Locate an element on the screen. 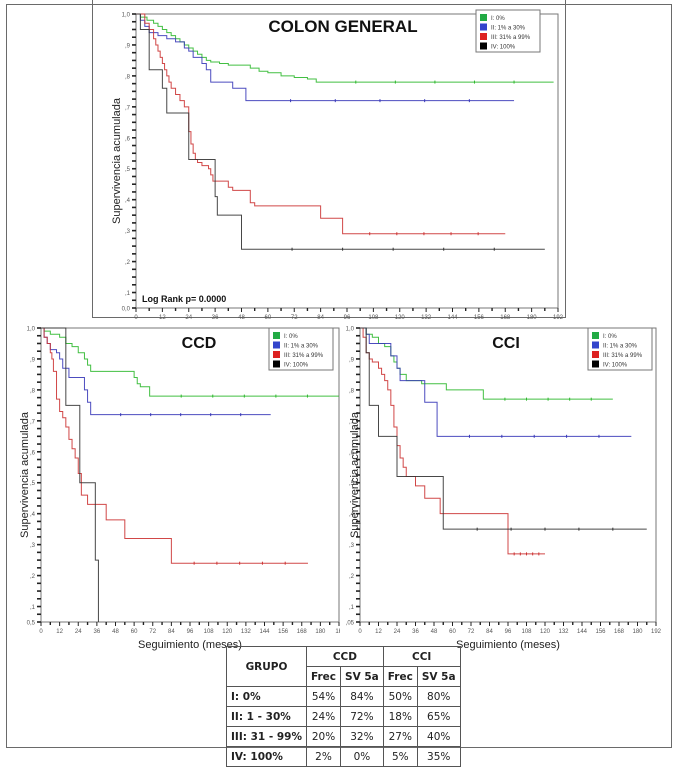  table-cell: 27% is located at coordinates (400, 736).